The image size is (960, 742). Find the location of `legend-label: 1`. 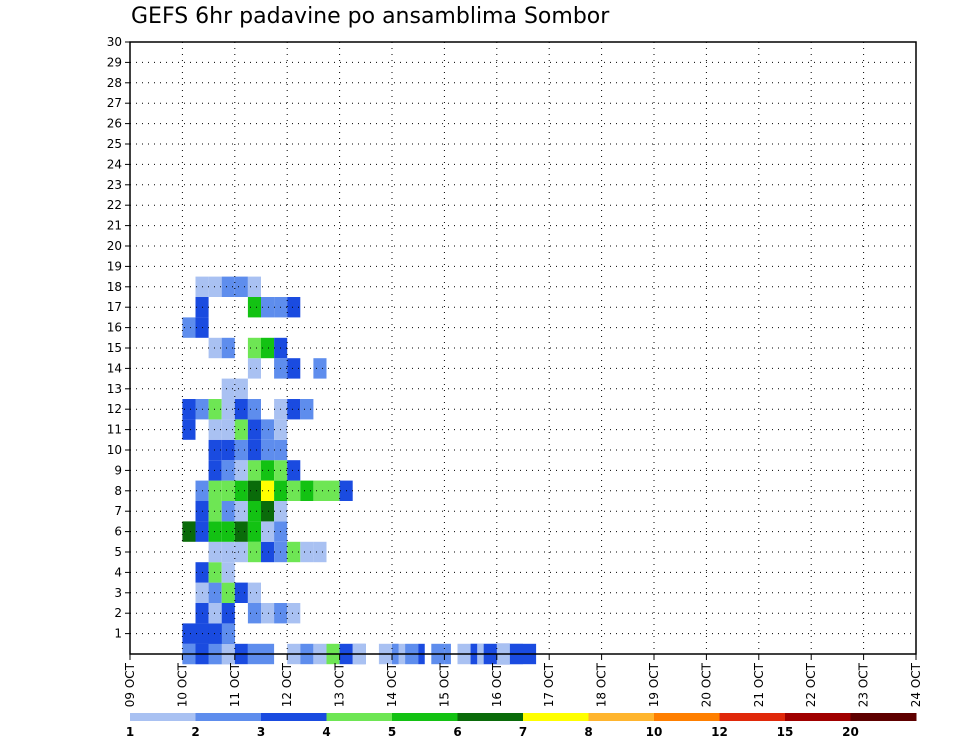

legend-label: 1 is located at coordinates (130, 732).